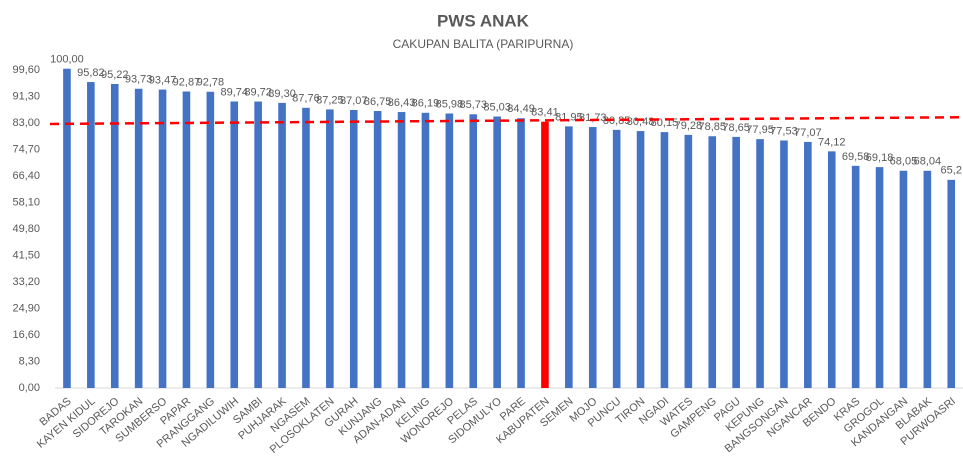  Describe the element at coordinates (26, 123) in the screenshot. I see `y-tick-label: 83,00` at that location.